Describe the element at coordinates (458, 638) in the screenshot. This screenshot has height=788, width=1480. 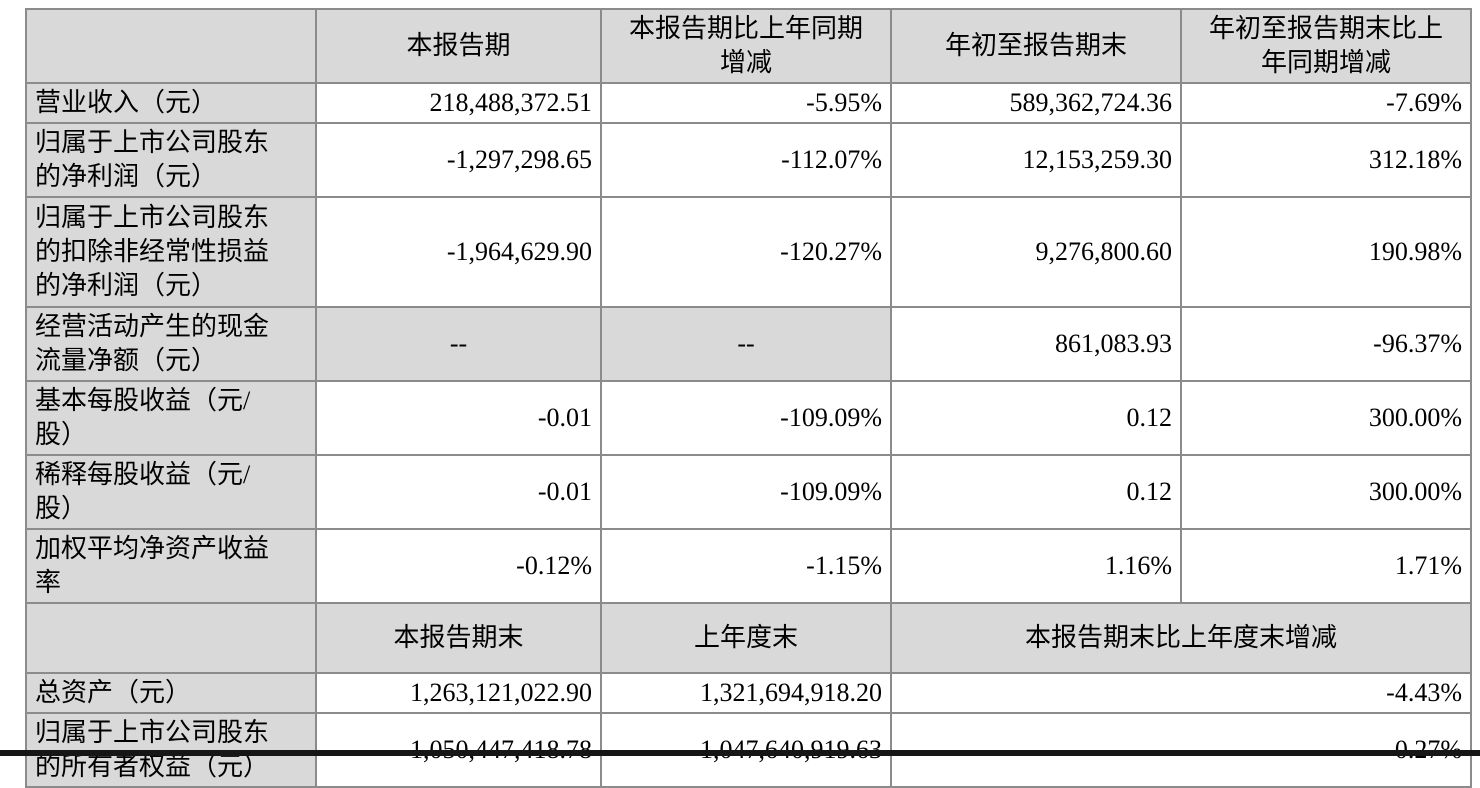
I see `header-cell-period-end: 本报告期末` at that location.